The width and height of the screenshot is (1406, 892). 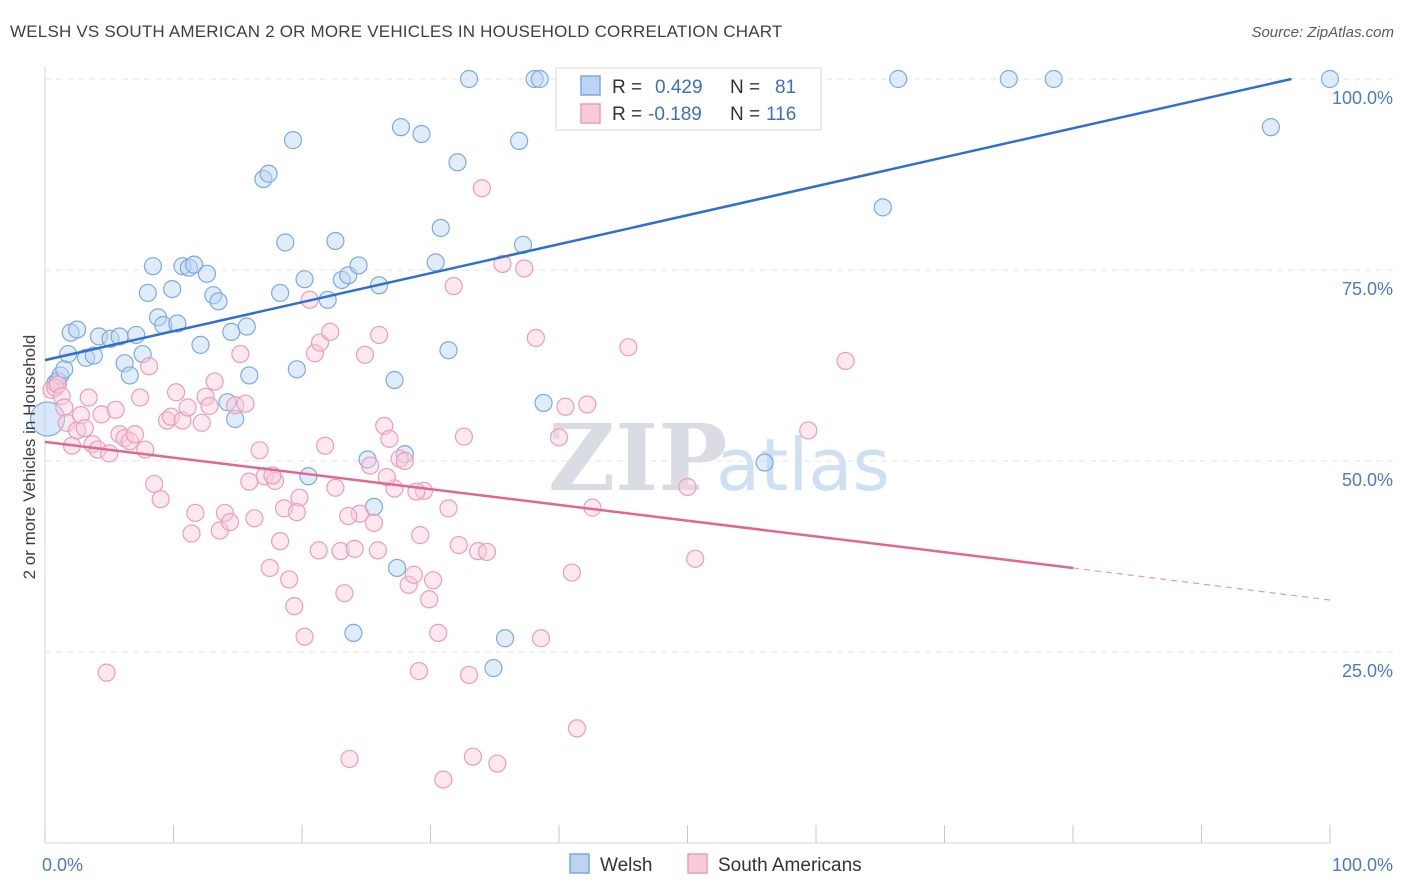 What do you see at coordinates (697, 863) in the screenshot?
I see `bottom-legend-swatch-south-americans` at bounding box center [697, 863].